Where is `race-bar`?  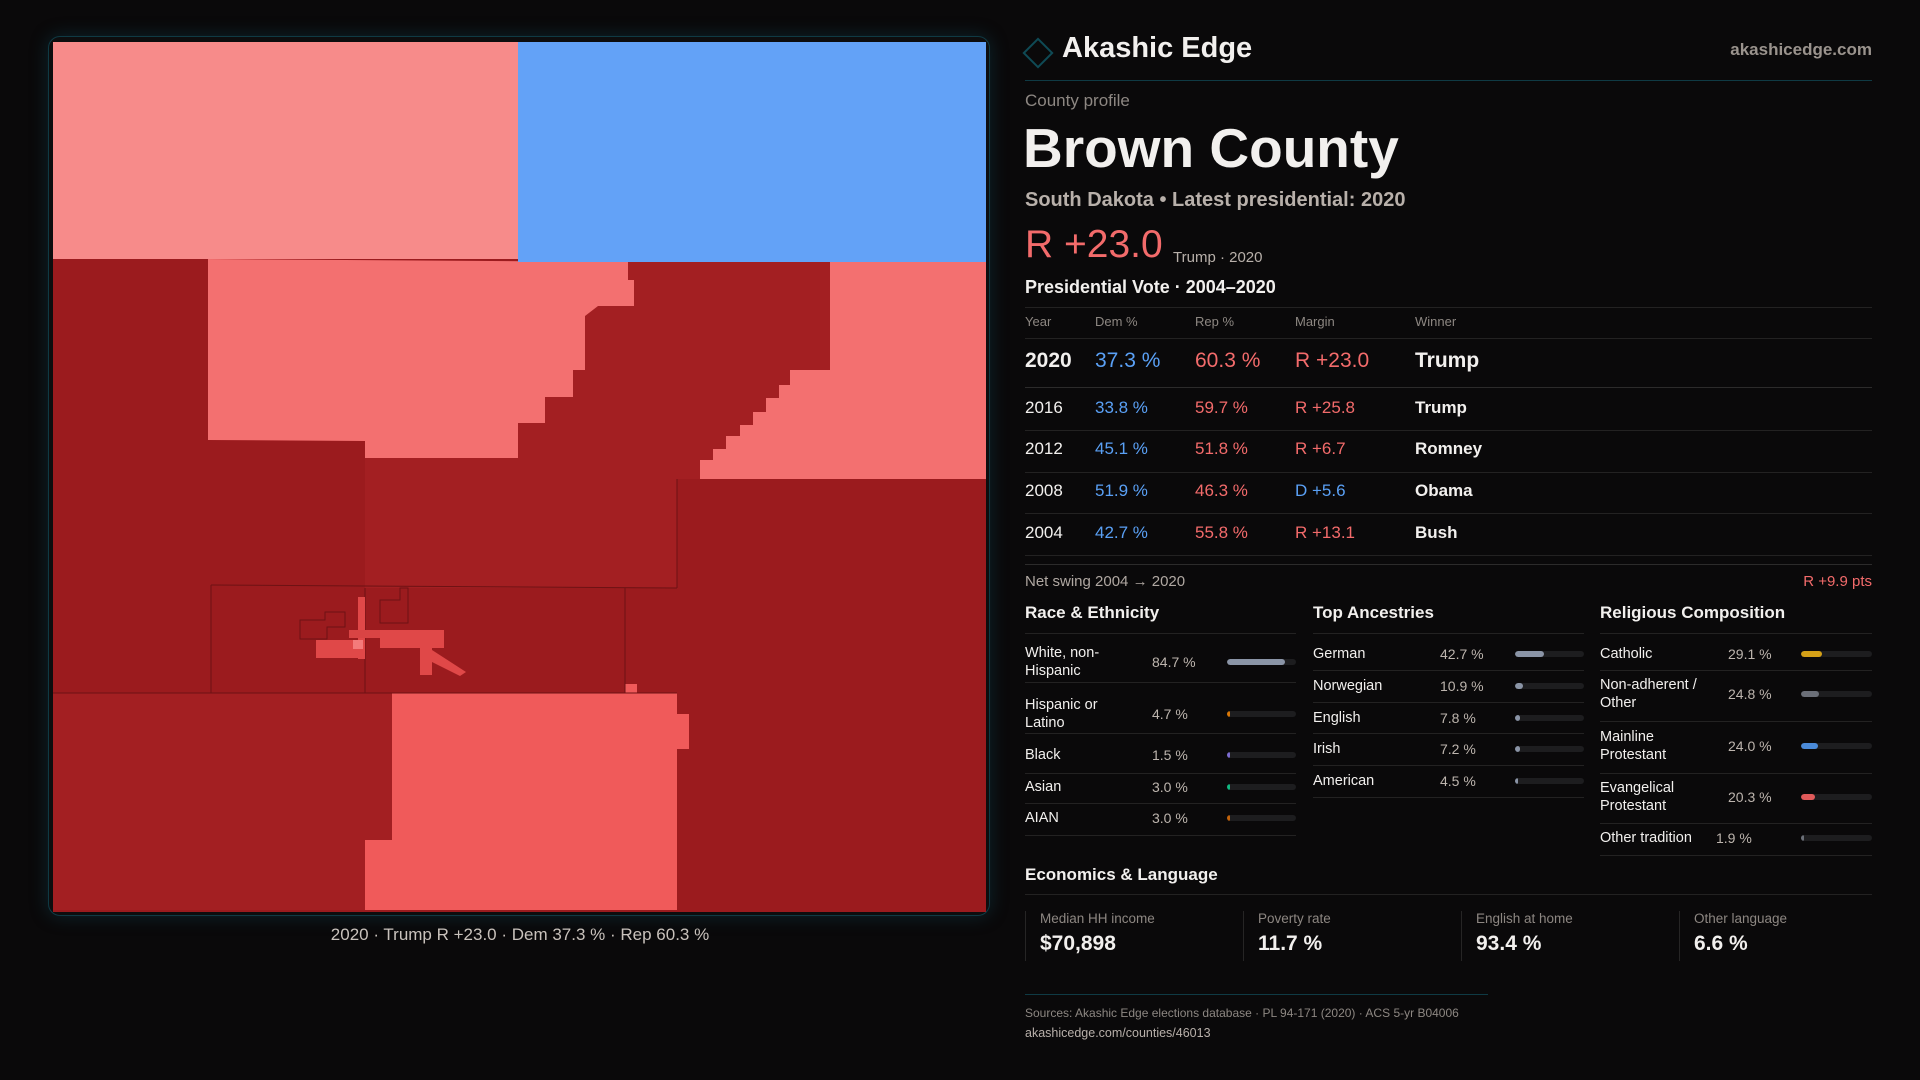 race-bar is located at coordinates (1261, 714).